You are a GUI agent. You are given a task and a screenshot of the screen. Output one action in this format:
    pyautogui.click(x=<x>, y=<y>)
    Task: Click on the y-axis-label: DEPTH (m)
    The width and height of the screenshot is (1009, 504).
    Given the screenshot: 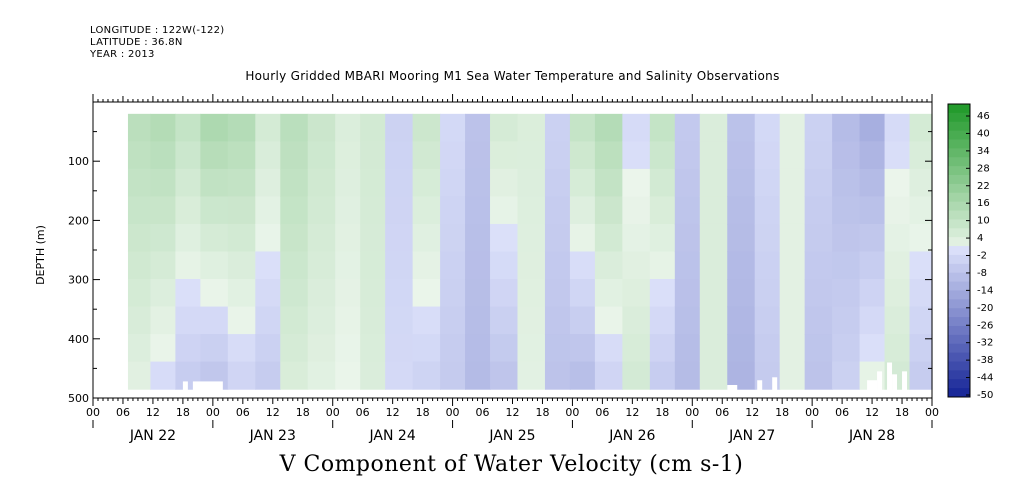 What is the action you would take?
    pyautogui.click(x=40, y=255)
    